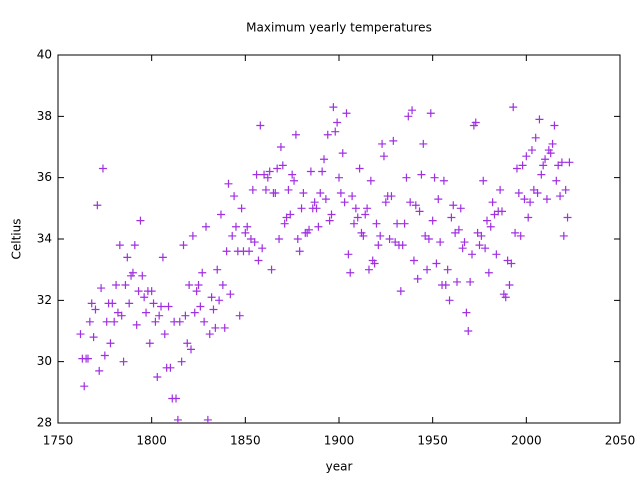 This screenshot has width=640, height=480. What do you see at coordinates (339, 467) in the screenshot?
I see `x-axis-label: year` at bounding box center [339, 467].